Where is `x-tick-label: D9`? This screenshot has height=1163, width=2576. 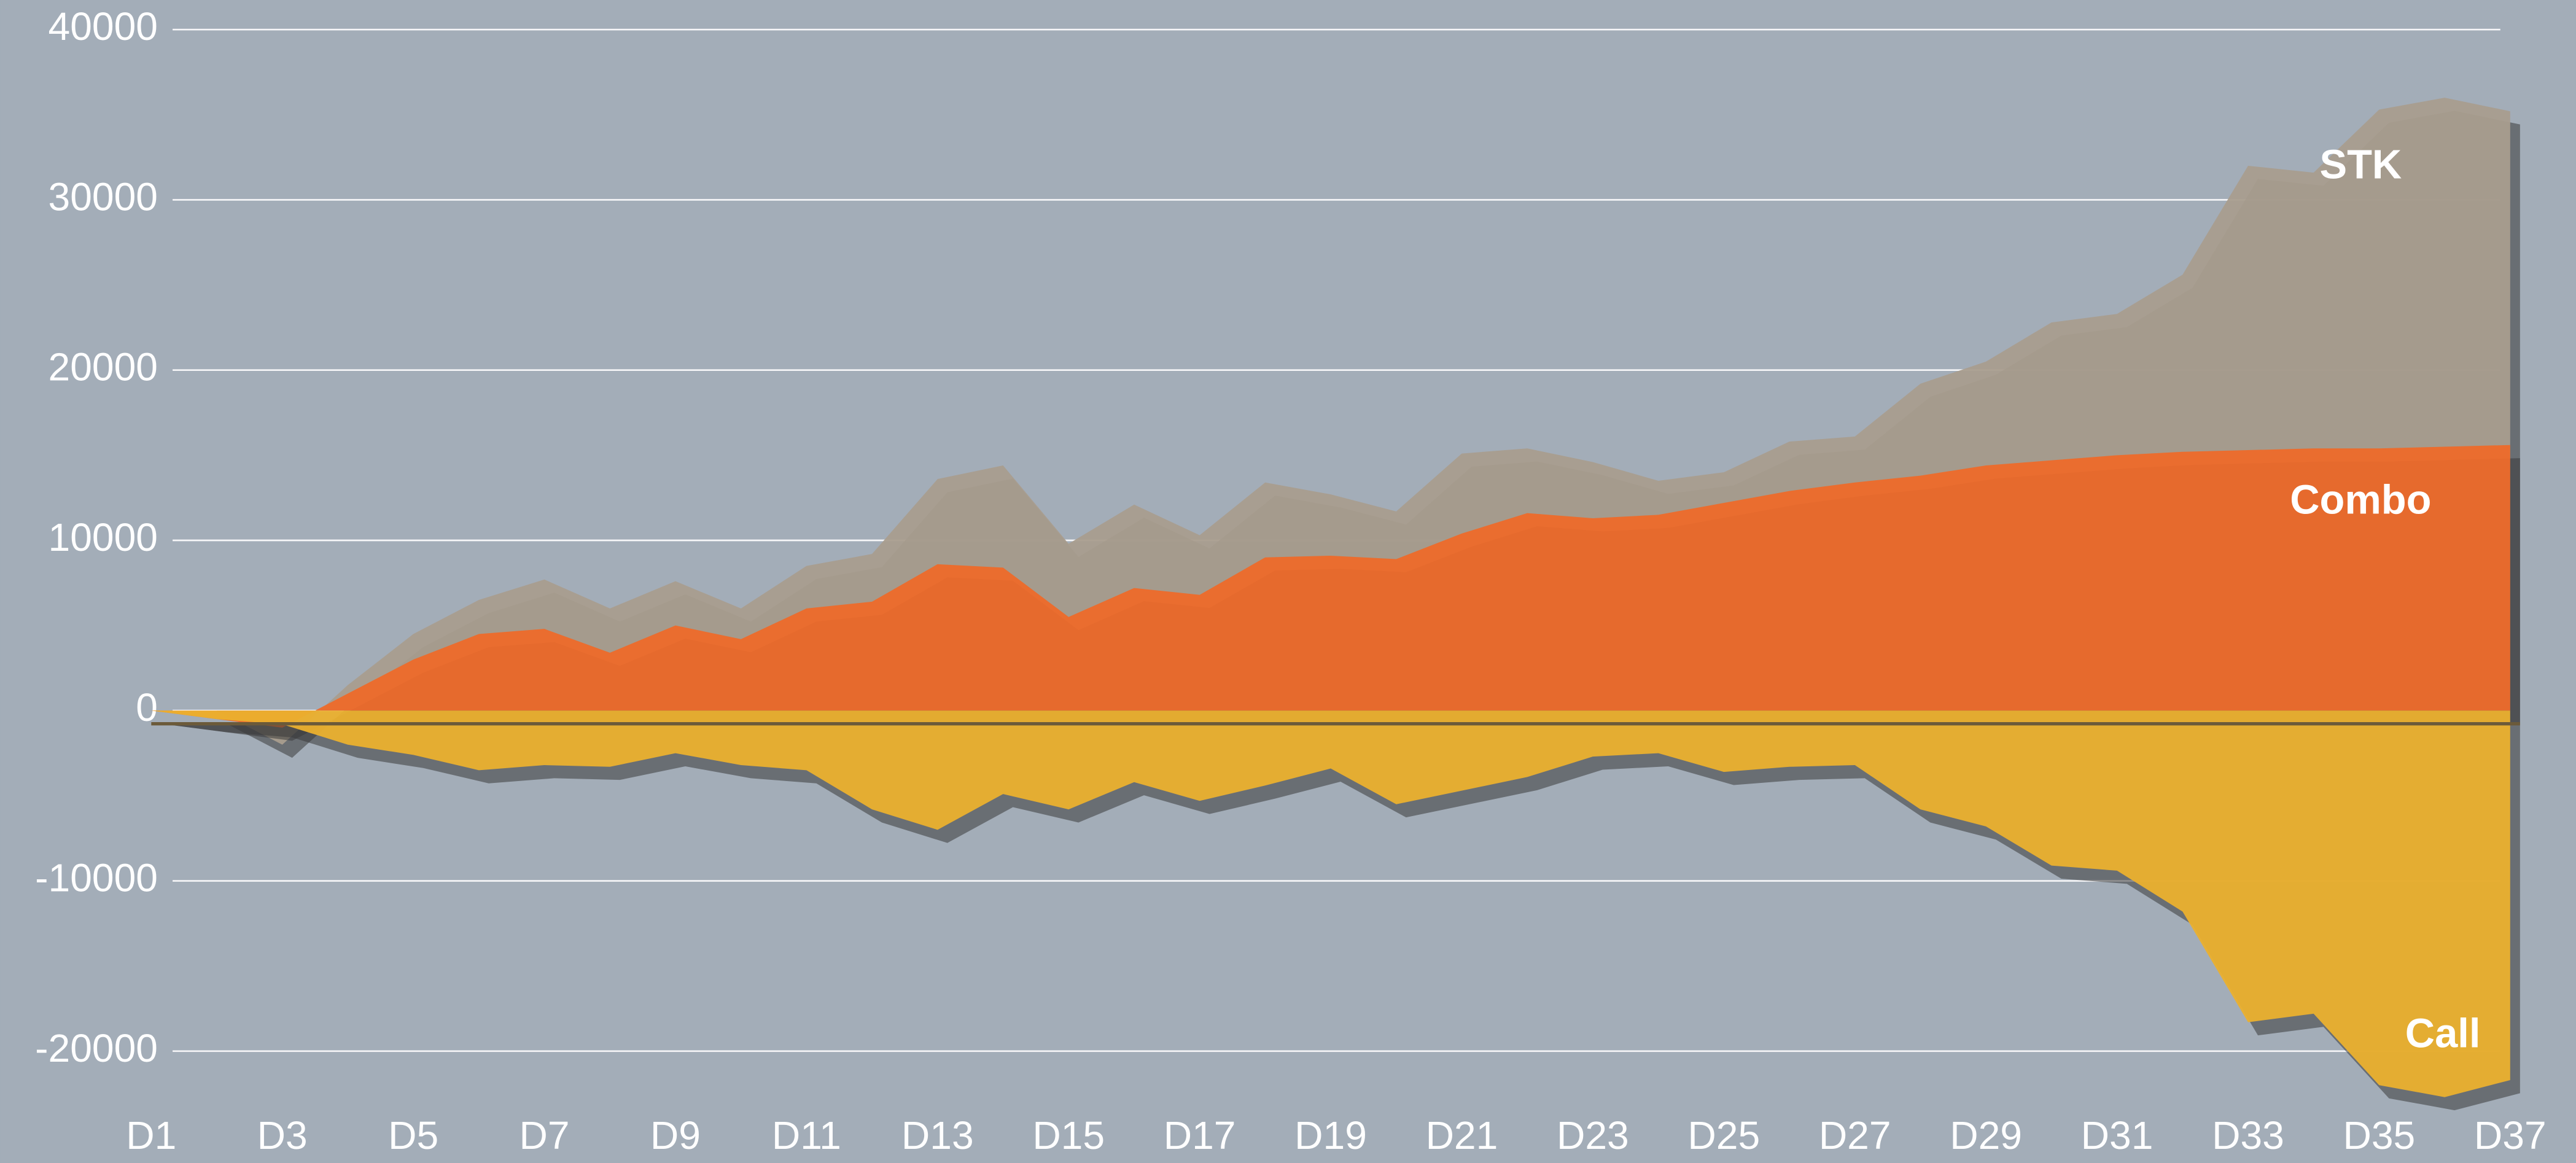
x-tick-label: D9 is located at coordinates (675, 1135).